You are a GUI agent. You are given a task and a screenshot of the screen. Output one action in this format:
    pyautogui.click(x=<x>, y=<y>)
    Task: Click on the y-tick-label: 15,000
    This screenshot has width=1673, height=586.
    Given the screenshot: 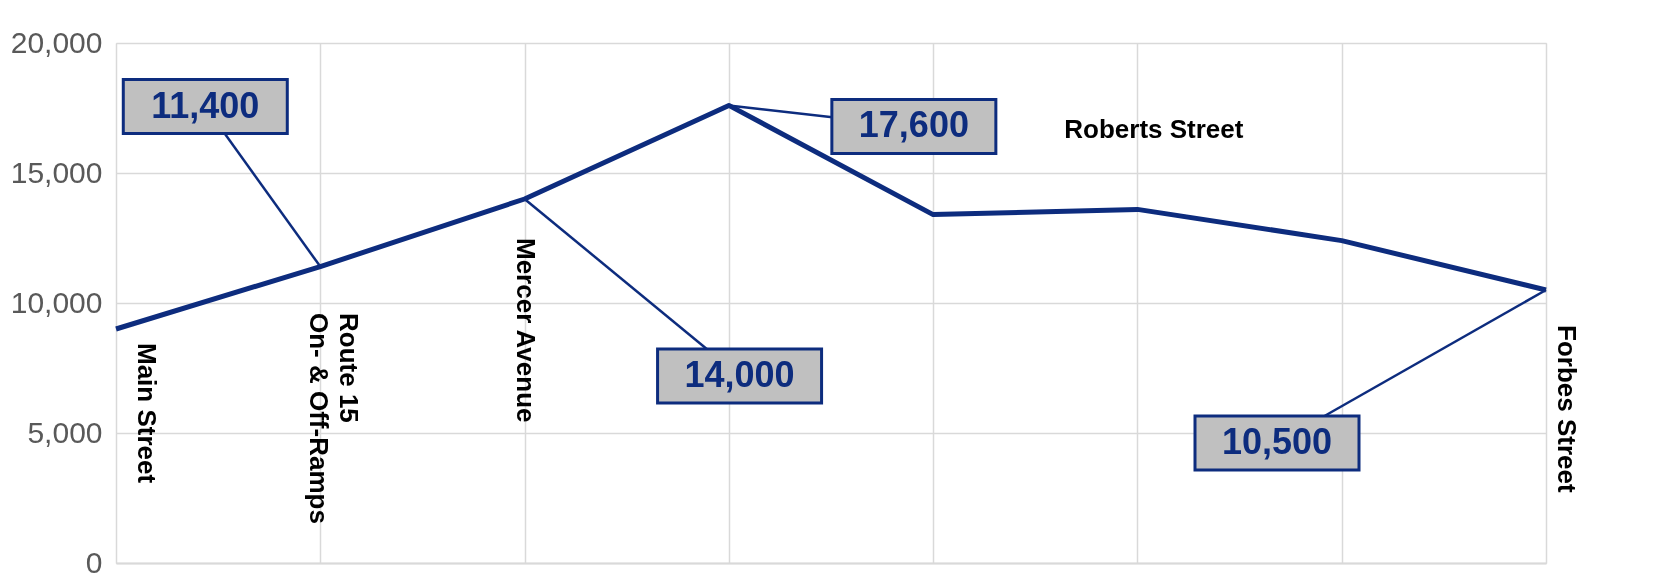 What is the action you would take?
    pyautogui.click(x=56, y=172)
    